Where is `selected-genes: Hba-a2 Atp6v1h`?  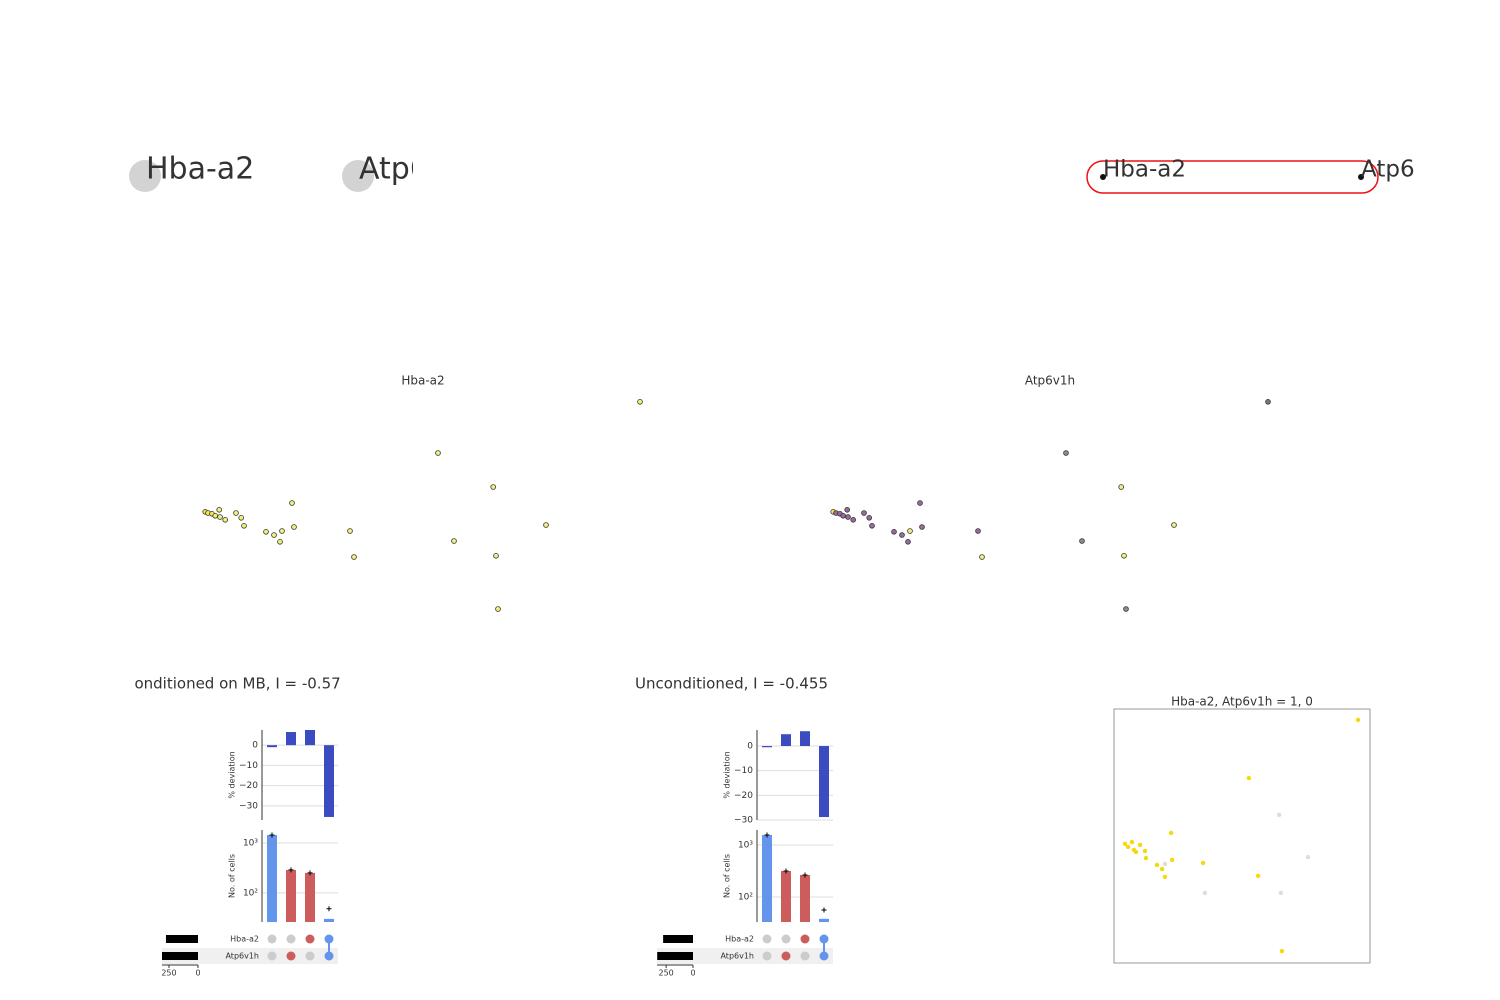 selected-genes: Hba-a2 Atp6v1h is located at coordinates (1278, 170).